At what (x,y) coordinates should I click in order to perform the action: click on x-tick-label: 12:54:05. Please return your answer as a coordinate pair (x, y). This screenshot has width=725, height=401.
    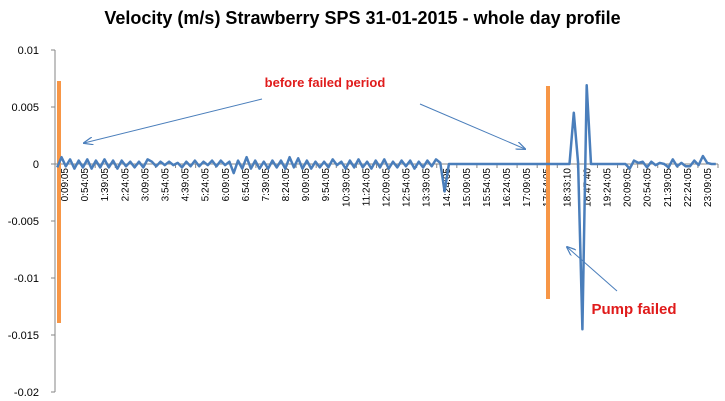
    Looking at the image, I should click on (407, 187).